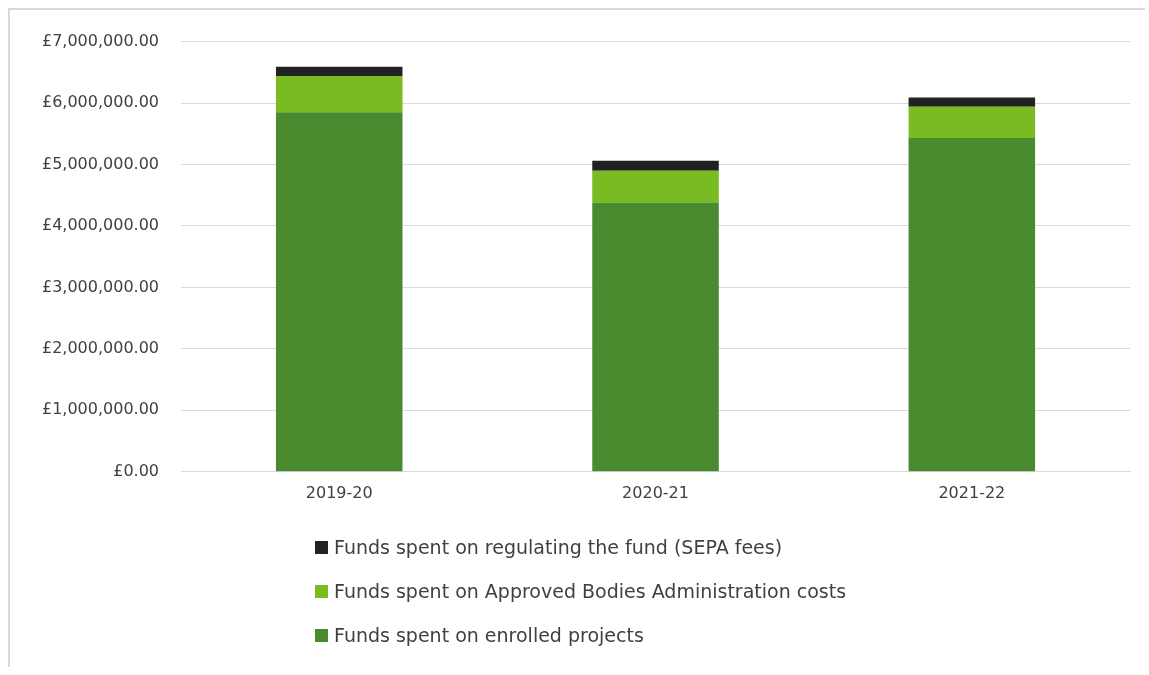 This screenshot has height=675, width=1149. What do you see at coordinates (972, 492) in the screenshot?
I see `x-tick-label: 2021-22` at bounding box center [972, 492].